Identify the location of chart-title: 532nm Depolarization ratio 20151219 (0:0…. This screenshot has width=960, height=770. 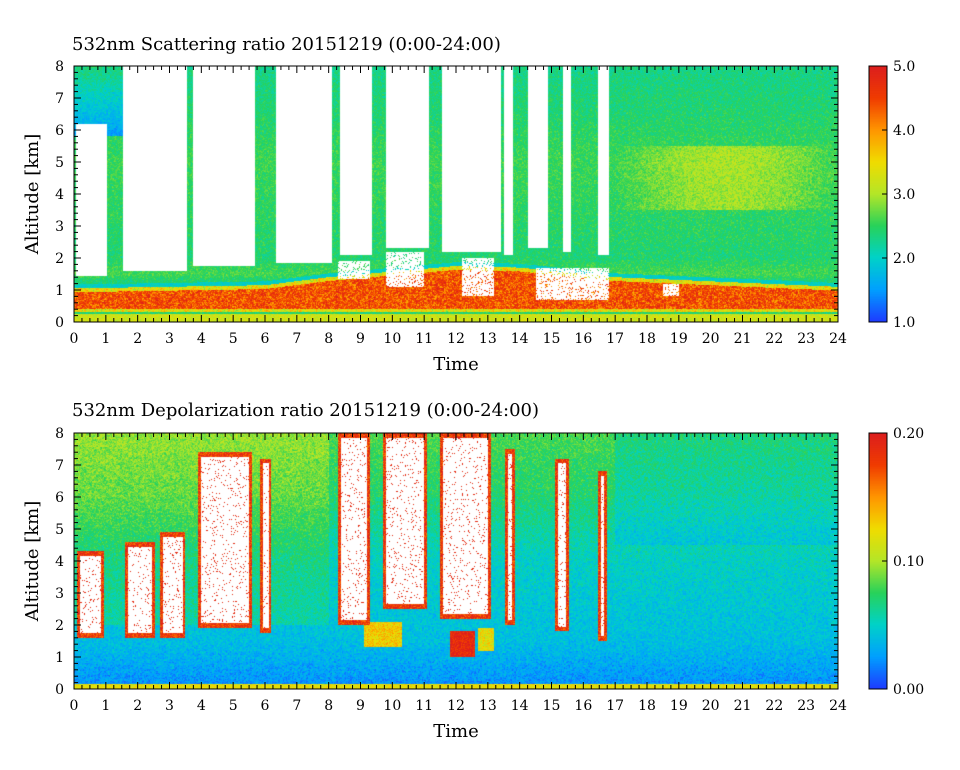
(305, 410).